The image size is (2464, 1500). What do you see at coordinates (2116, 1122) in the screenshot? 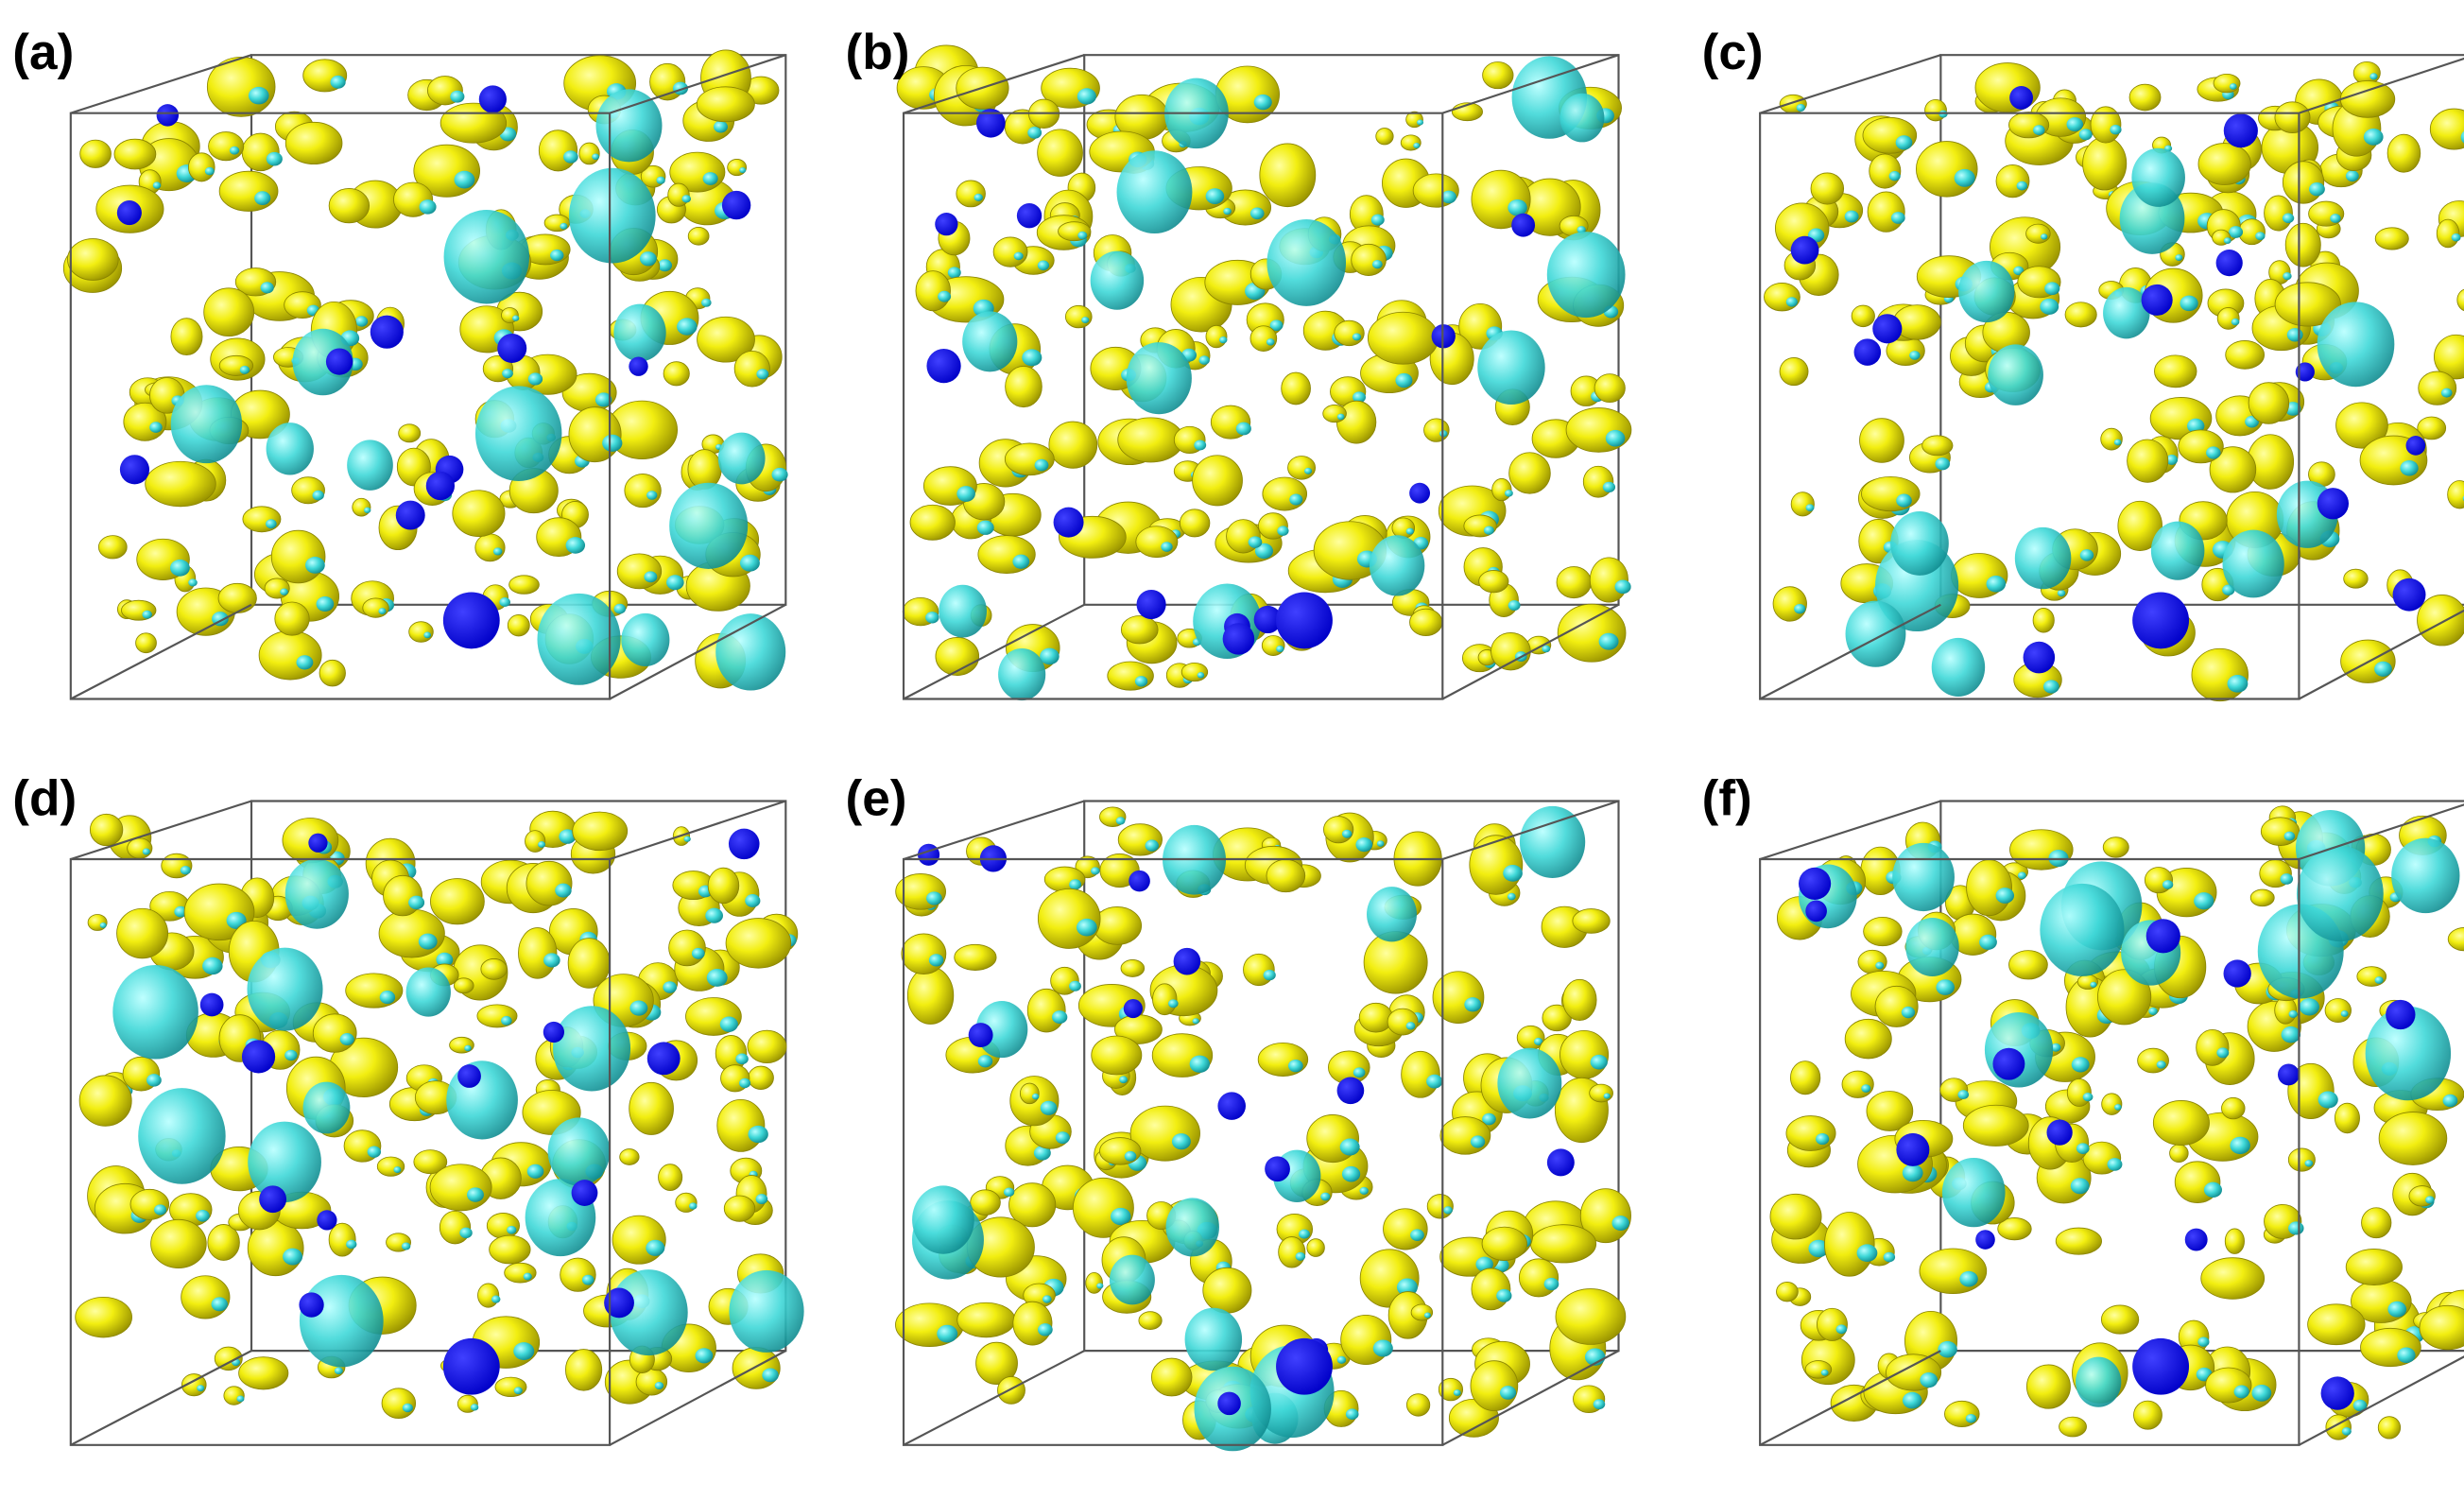
I see `isosurfaces` at bounding box center [2116, 1122].